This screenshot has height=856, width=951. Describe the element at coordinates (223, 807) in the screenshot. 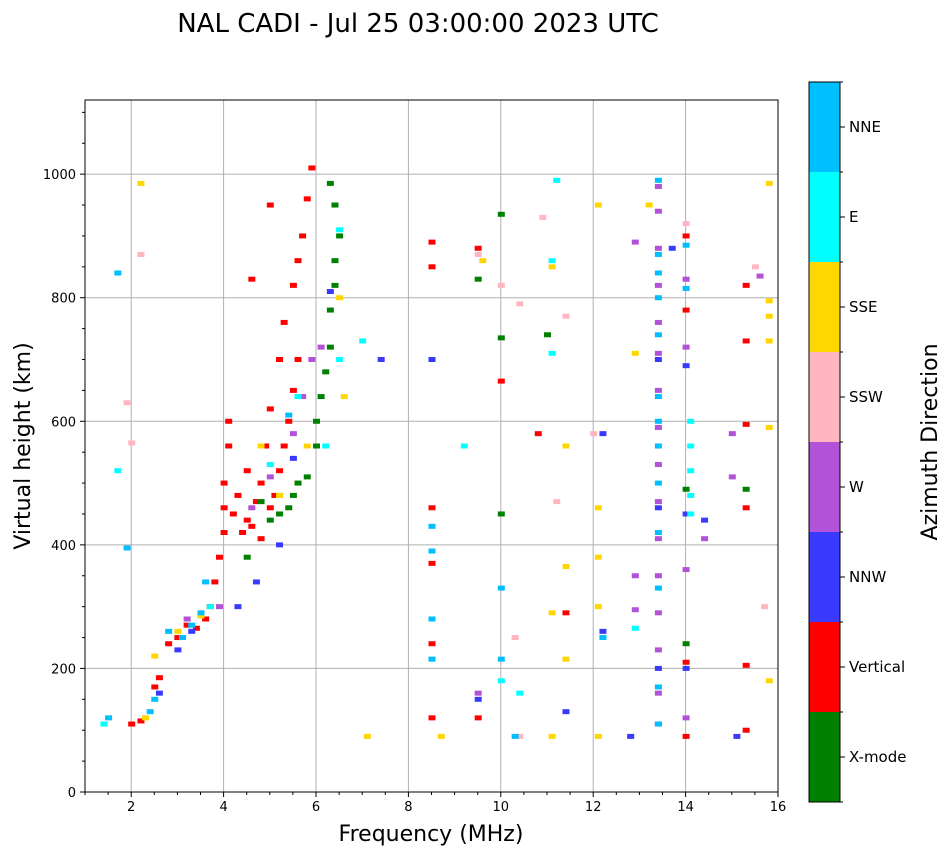

I see `x-tick-label: 4` at that location.